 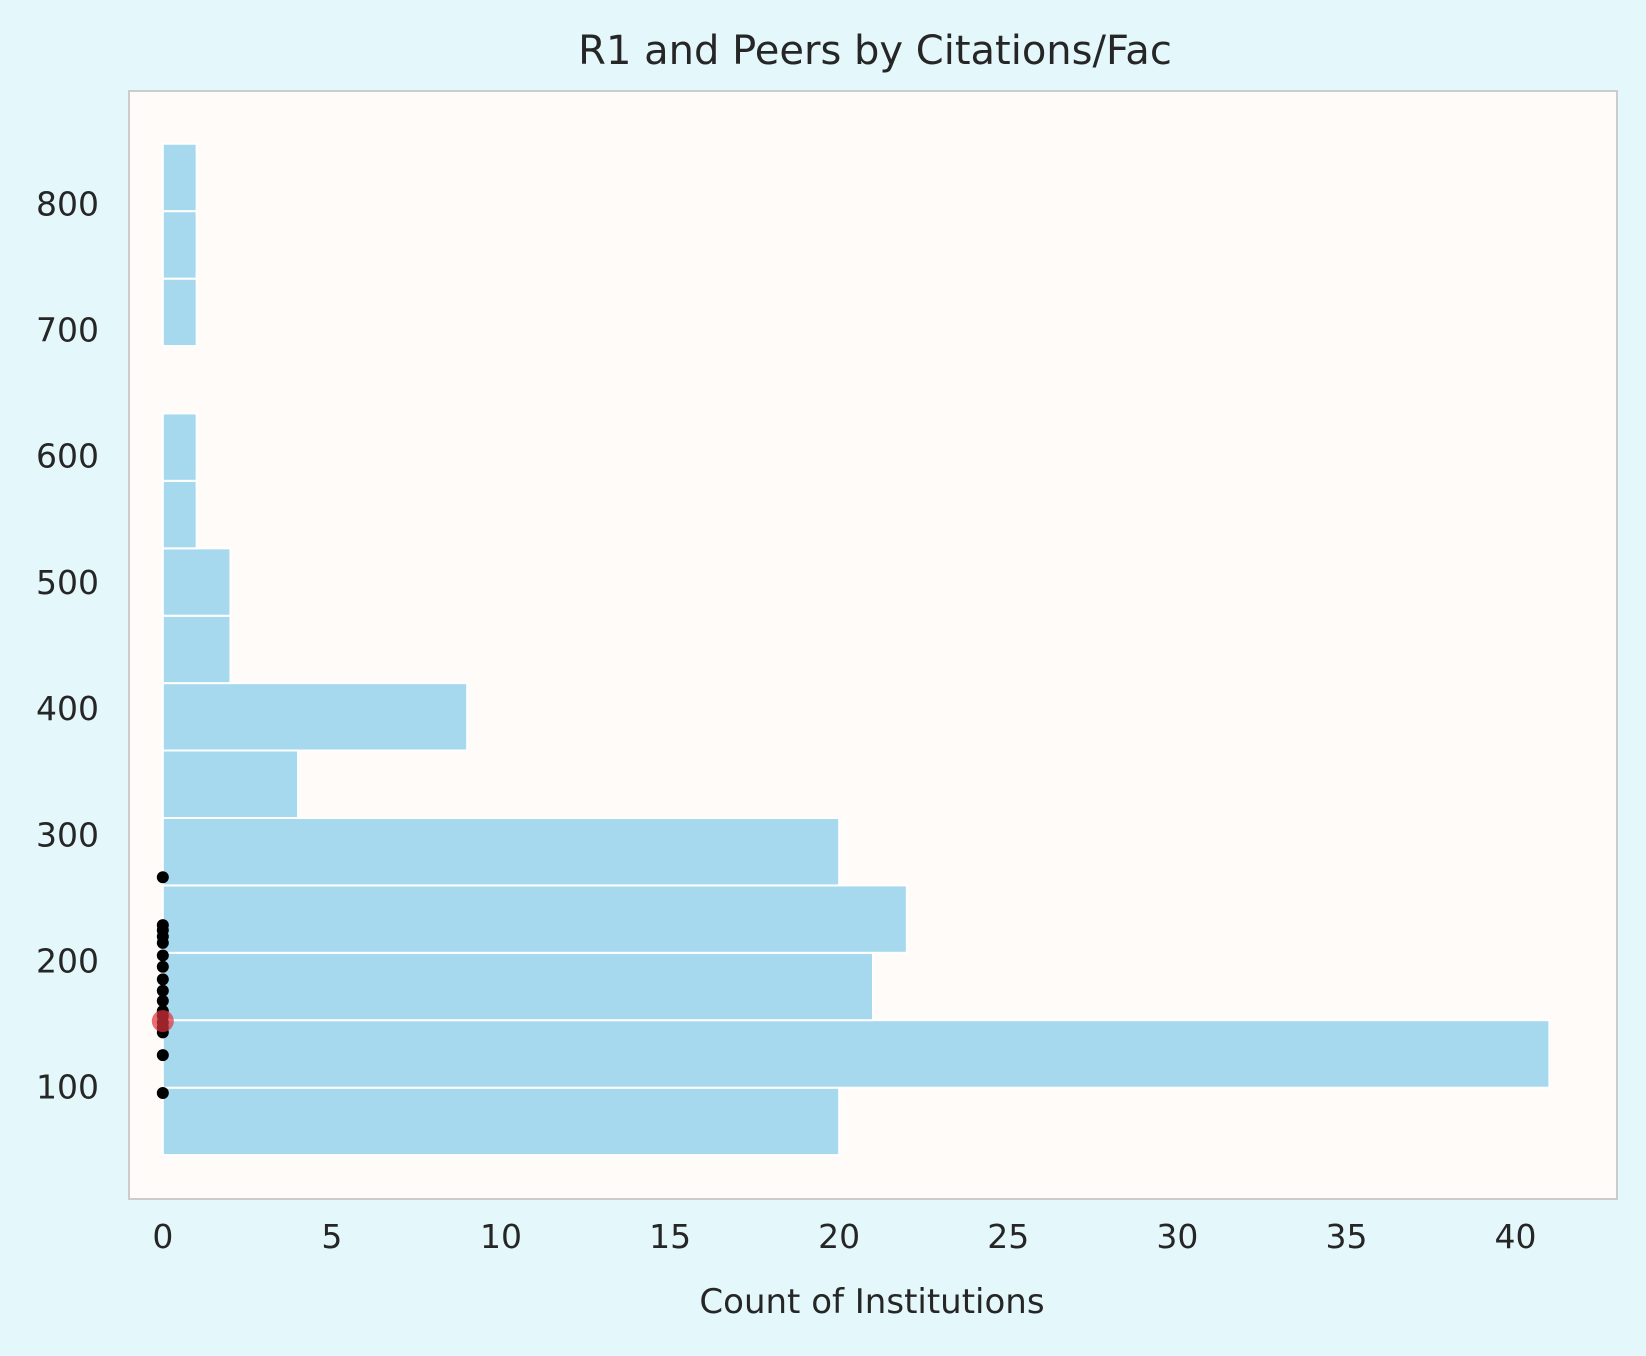 What do you see at coordinates (1008, 1236) in the screenshot?
I see `x-tick-label: 25` at bounding box center [1008, 1236].